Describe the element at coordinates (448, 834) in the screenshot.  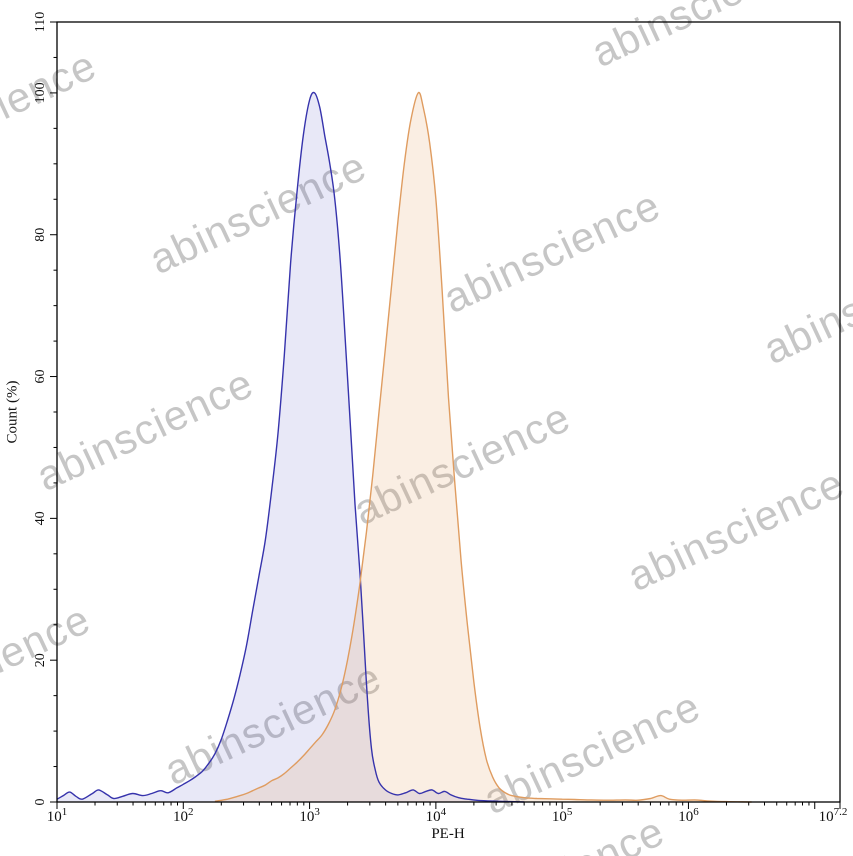
I see `x-axis-title: PE-H` at that location.